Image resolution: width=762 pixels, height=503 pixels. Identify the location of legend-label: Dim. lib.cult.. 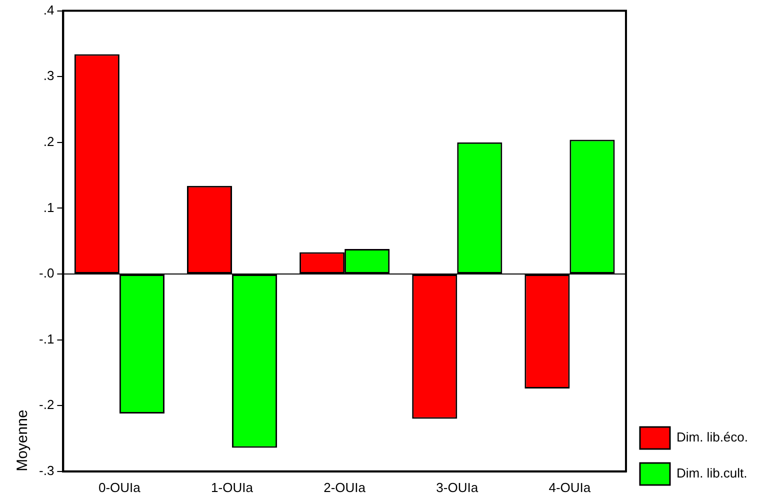
(712, 473).